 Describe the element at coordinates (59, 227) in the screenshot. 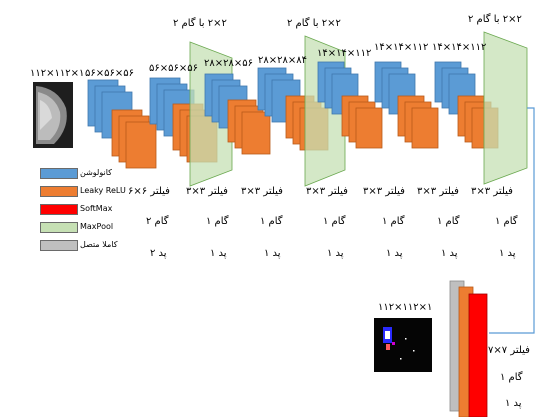

I see `legend-swatch-maxpool` at that location.